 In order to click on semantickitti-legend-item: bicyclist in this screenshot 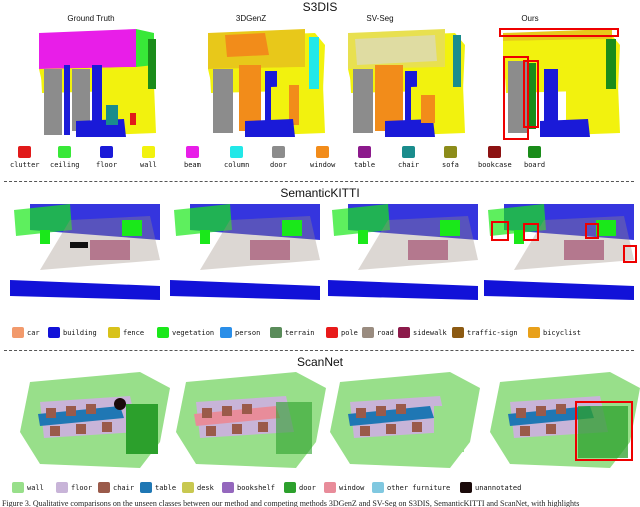, I will do `click(554, 332)`.